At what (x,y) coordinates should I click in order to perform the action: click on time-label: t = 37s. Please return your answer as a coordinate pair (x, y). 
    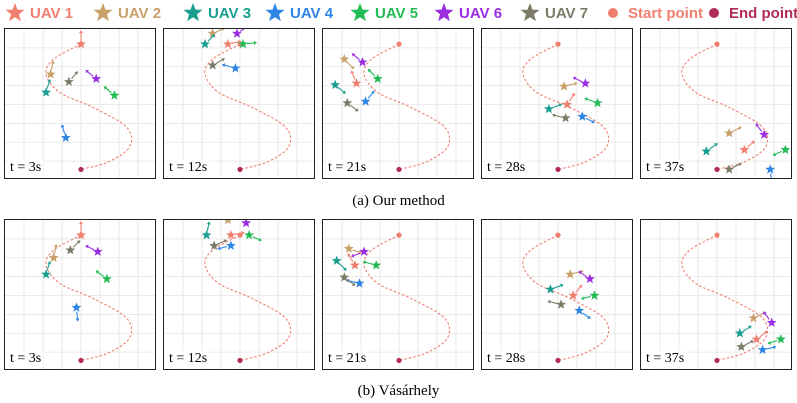
    Looking at the image, I should click on (665, 168).